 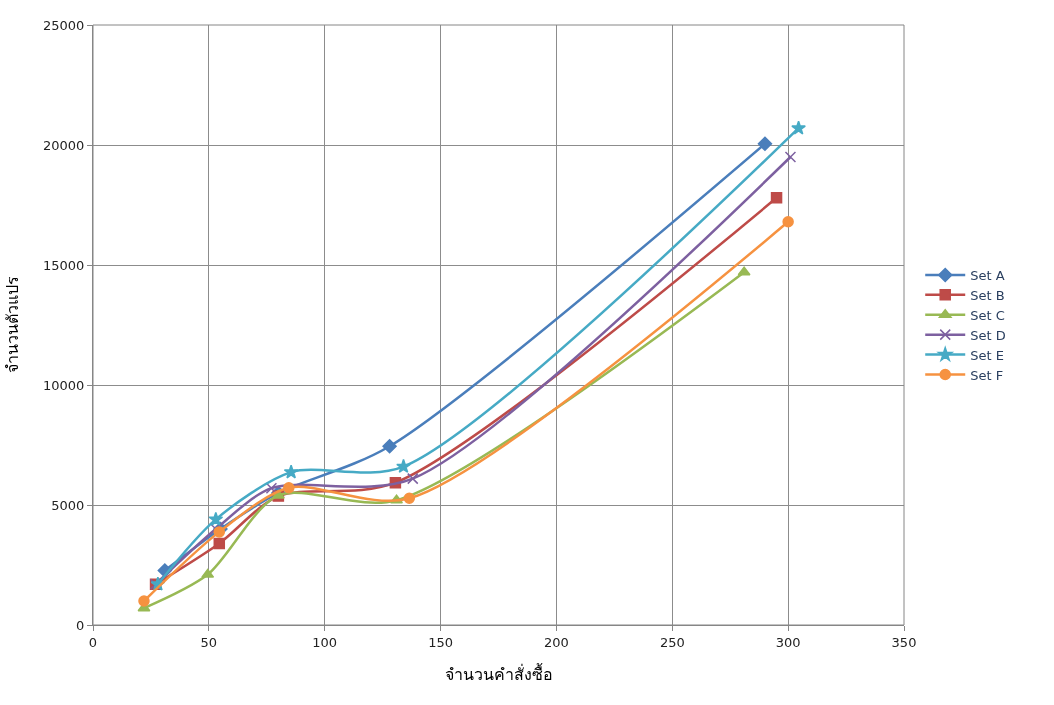 What do you see at coordinates (12, 325) in the screenshot?
I see `y-axis-title: จำนวนตัวแปร` at bounding box center [12, 325].